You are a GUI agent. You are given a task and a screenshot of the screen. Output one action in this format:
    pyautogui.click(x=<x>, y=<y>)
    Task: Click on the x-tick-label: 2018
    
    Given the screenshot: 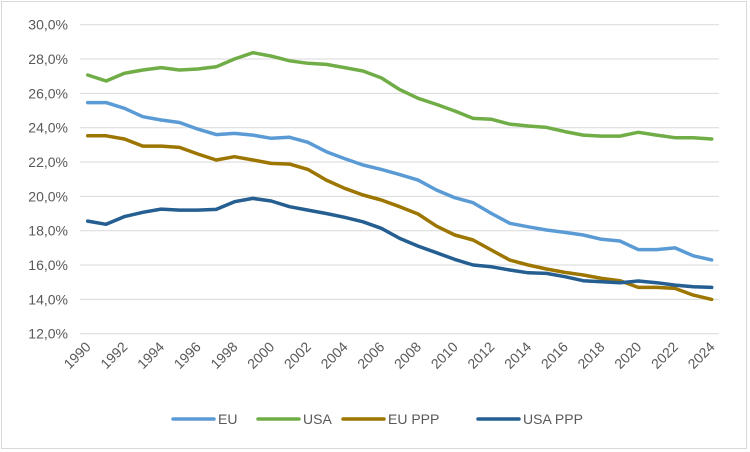 What is the action you would take?
    pyautogui.click(x=590, y=354)
    